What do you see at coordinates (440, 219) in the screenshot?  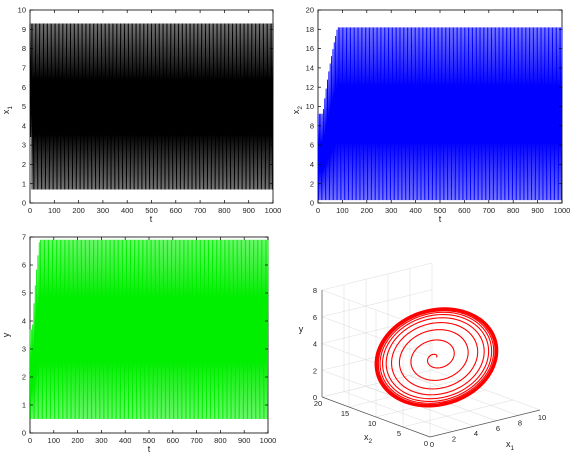 I see `xlabel-x2: t` at bounding box center [440, 219].